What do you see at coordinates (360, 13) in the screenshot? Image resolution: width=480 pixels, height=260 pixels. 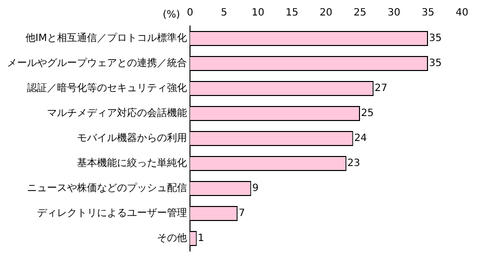 I see `x-tick-label: 25` at bounding box center [360, 13].